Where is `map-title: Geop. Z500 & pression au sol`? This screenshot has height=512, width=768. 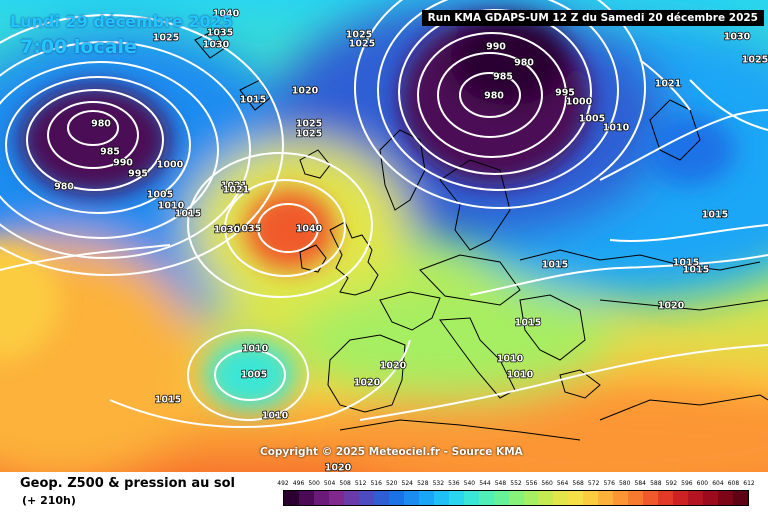
map-title: Geop. Z500 & pression au sol is located at coordinates (127, 483).